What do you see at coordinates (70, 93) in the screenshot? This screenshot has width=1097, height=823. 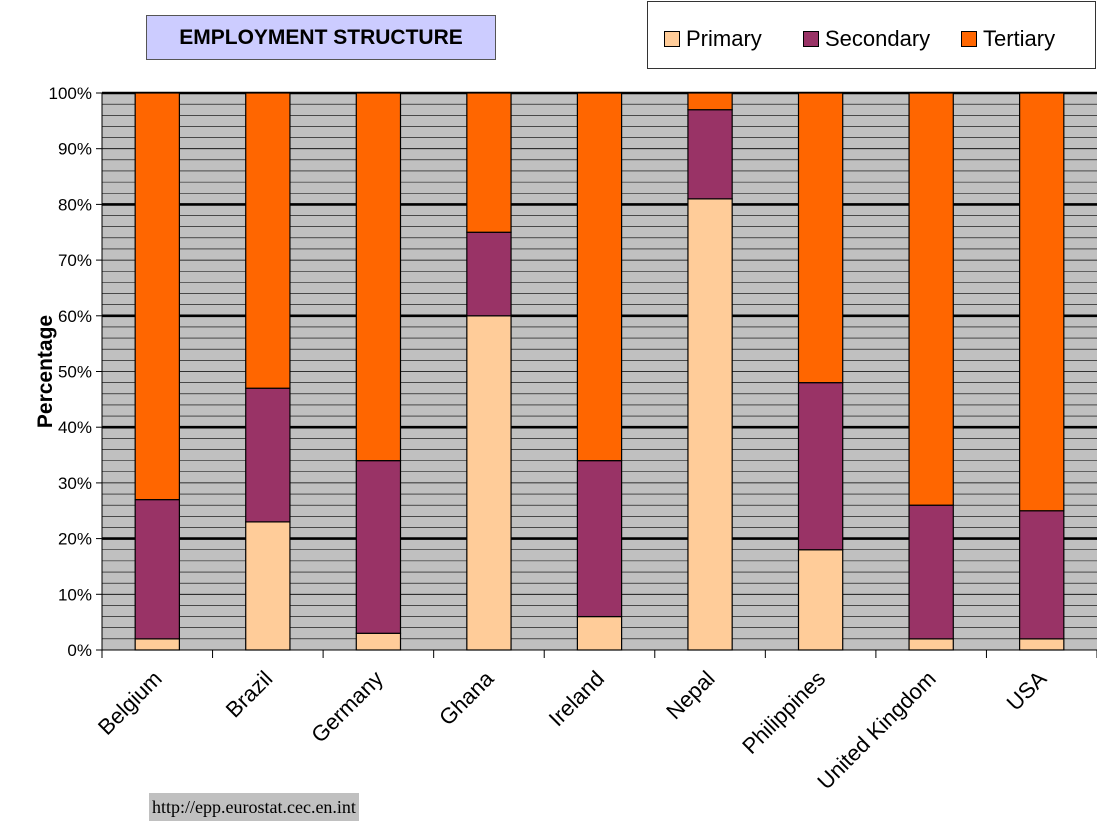 I see `y-tick-label: 100%` at bounding box center [70, 93].